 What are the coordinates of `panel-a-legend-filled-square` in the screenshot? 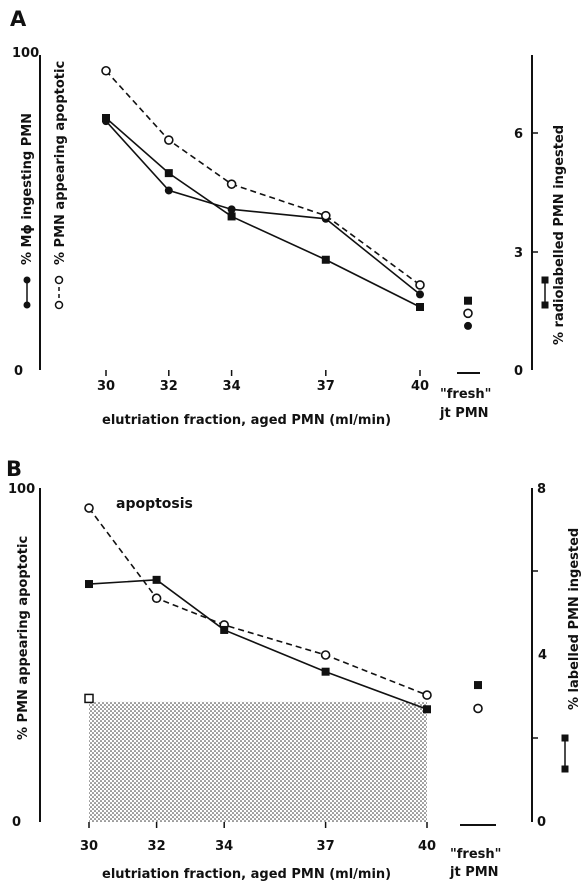 It's located at (545, 292).